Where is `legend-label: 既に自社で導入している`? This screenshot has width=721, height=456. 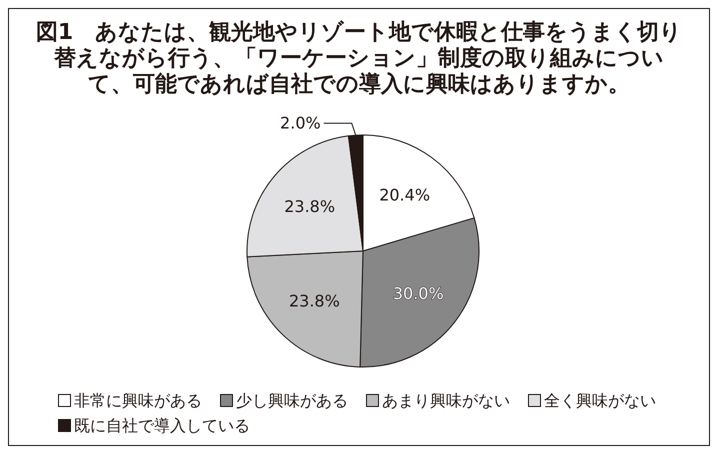 legend-label: 既に自社で導入している is located at coordinates (162, 426).